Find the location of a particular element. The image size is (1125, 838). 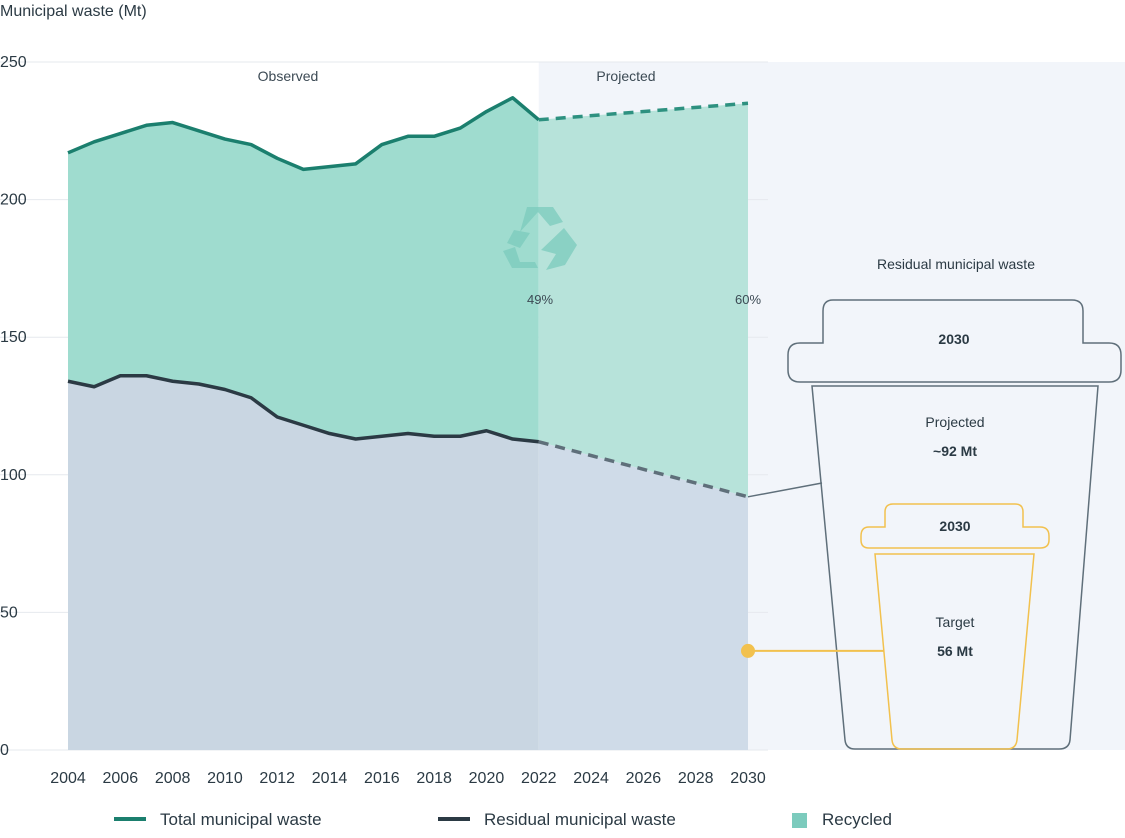

x-tick-label: 2018 is located at coordinates (434, 778).